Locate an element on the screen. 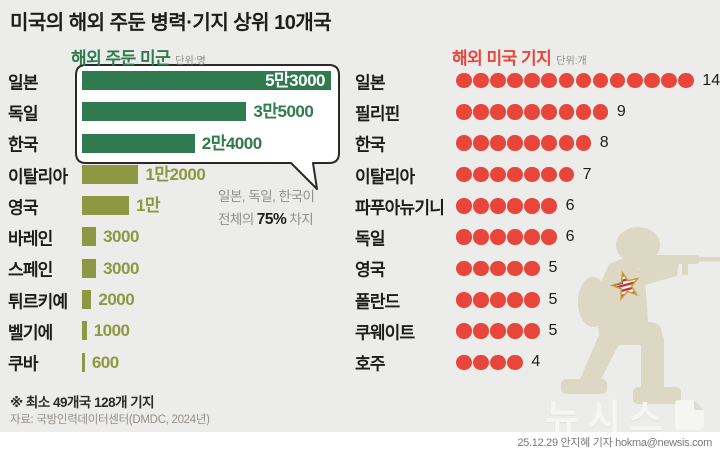 This screenshot has height=452, width=720. troop-row: 바레인 3000 is located at coordinates (360, 236).